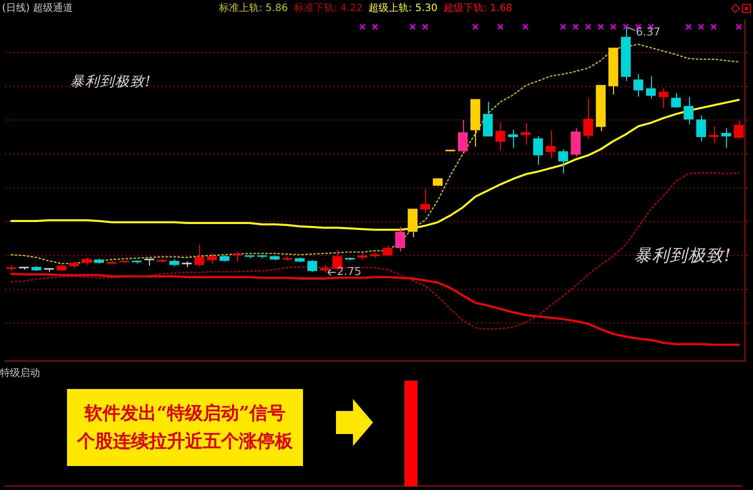  I want to click on annotation: 软件发出“特级启动”信号, so click(185, 414).